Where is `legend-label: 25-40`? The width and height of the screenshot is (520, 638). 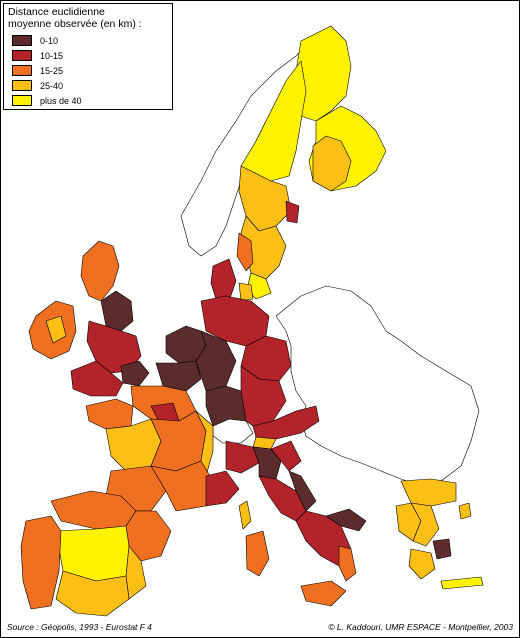 legend-label: 25-40 is located at coordinates (52, 85).